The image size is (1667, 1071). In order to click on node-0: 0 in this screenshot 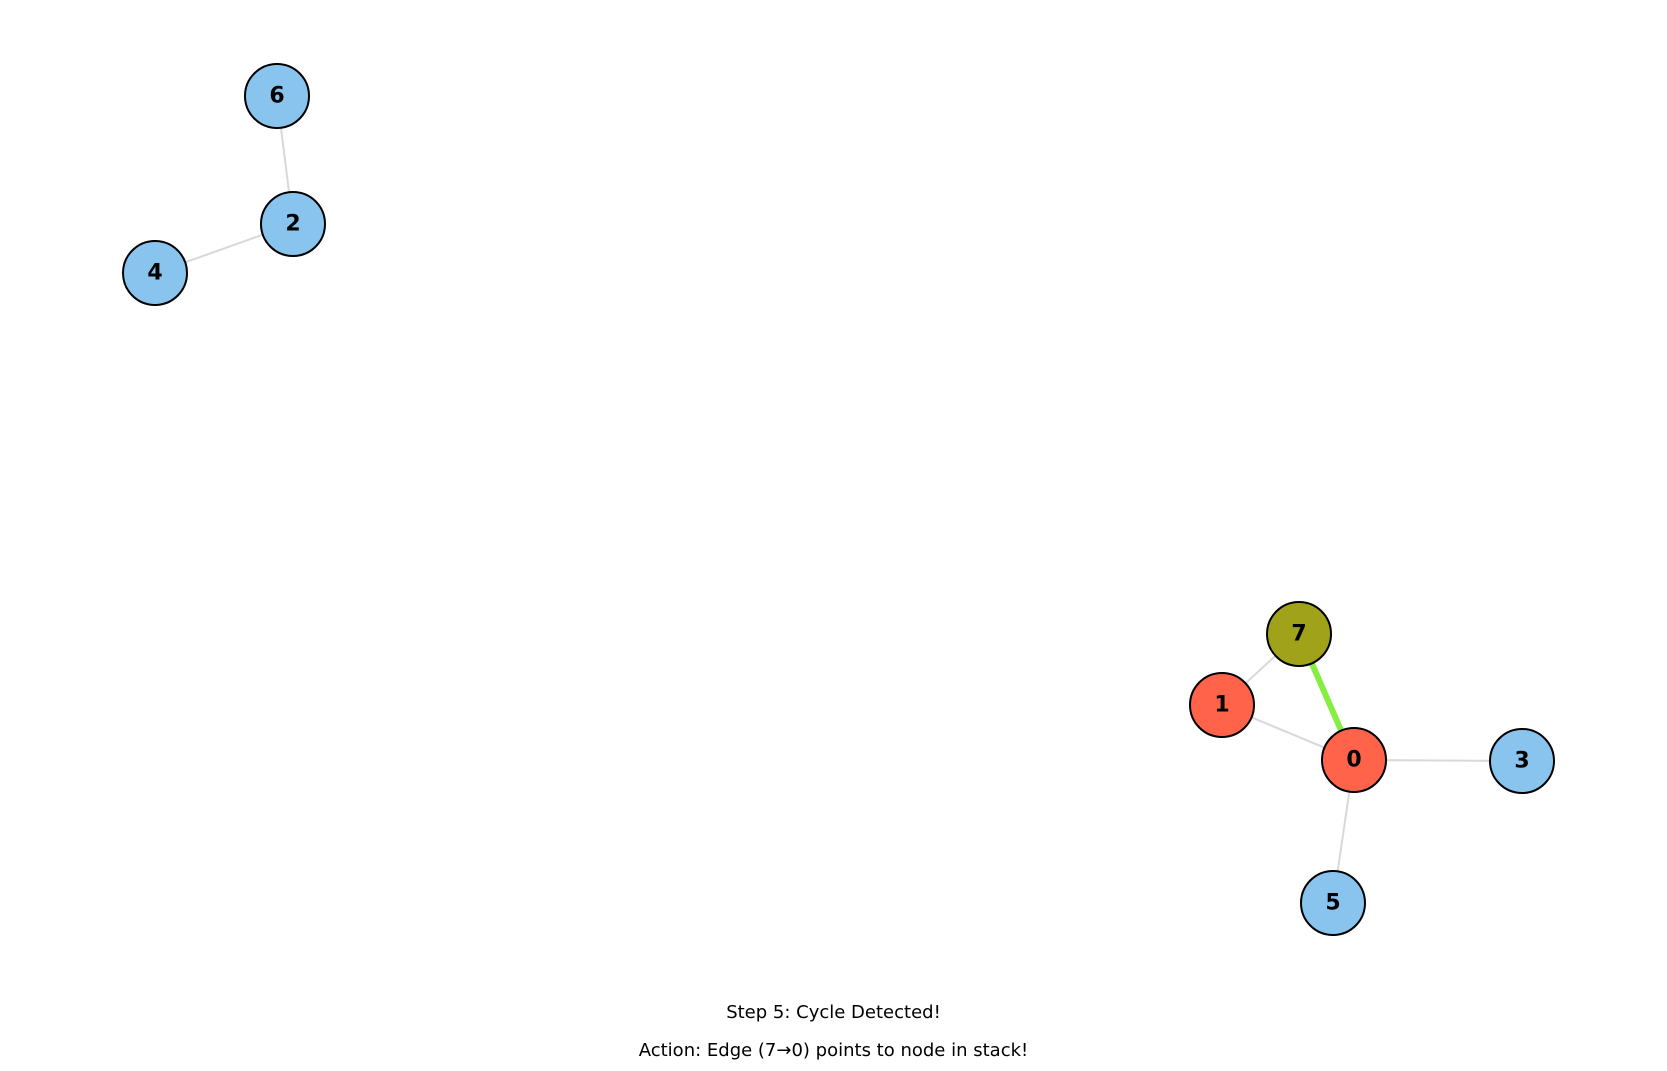, I will do `click(1354, 760)`.